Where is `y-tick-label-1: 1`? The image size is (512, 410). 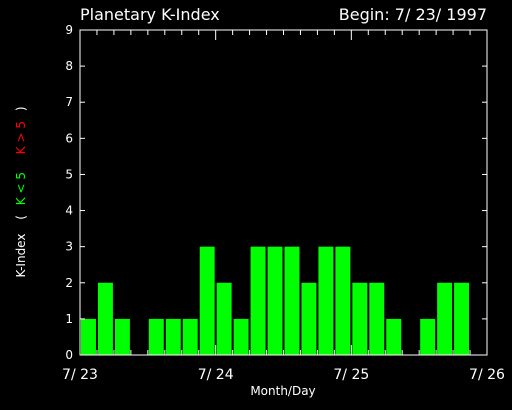 y-tick-label-1: 1 is located at coordinates (69, 319).